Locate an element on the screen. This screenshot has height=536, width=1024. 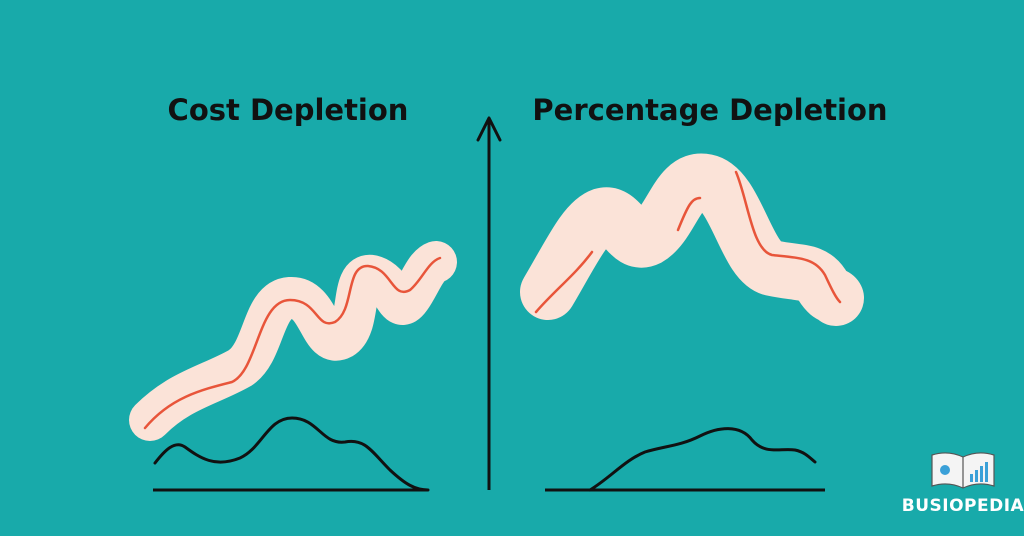
arrow-head is located at coordinates (489, 129).